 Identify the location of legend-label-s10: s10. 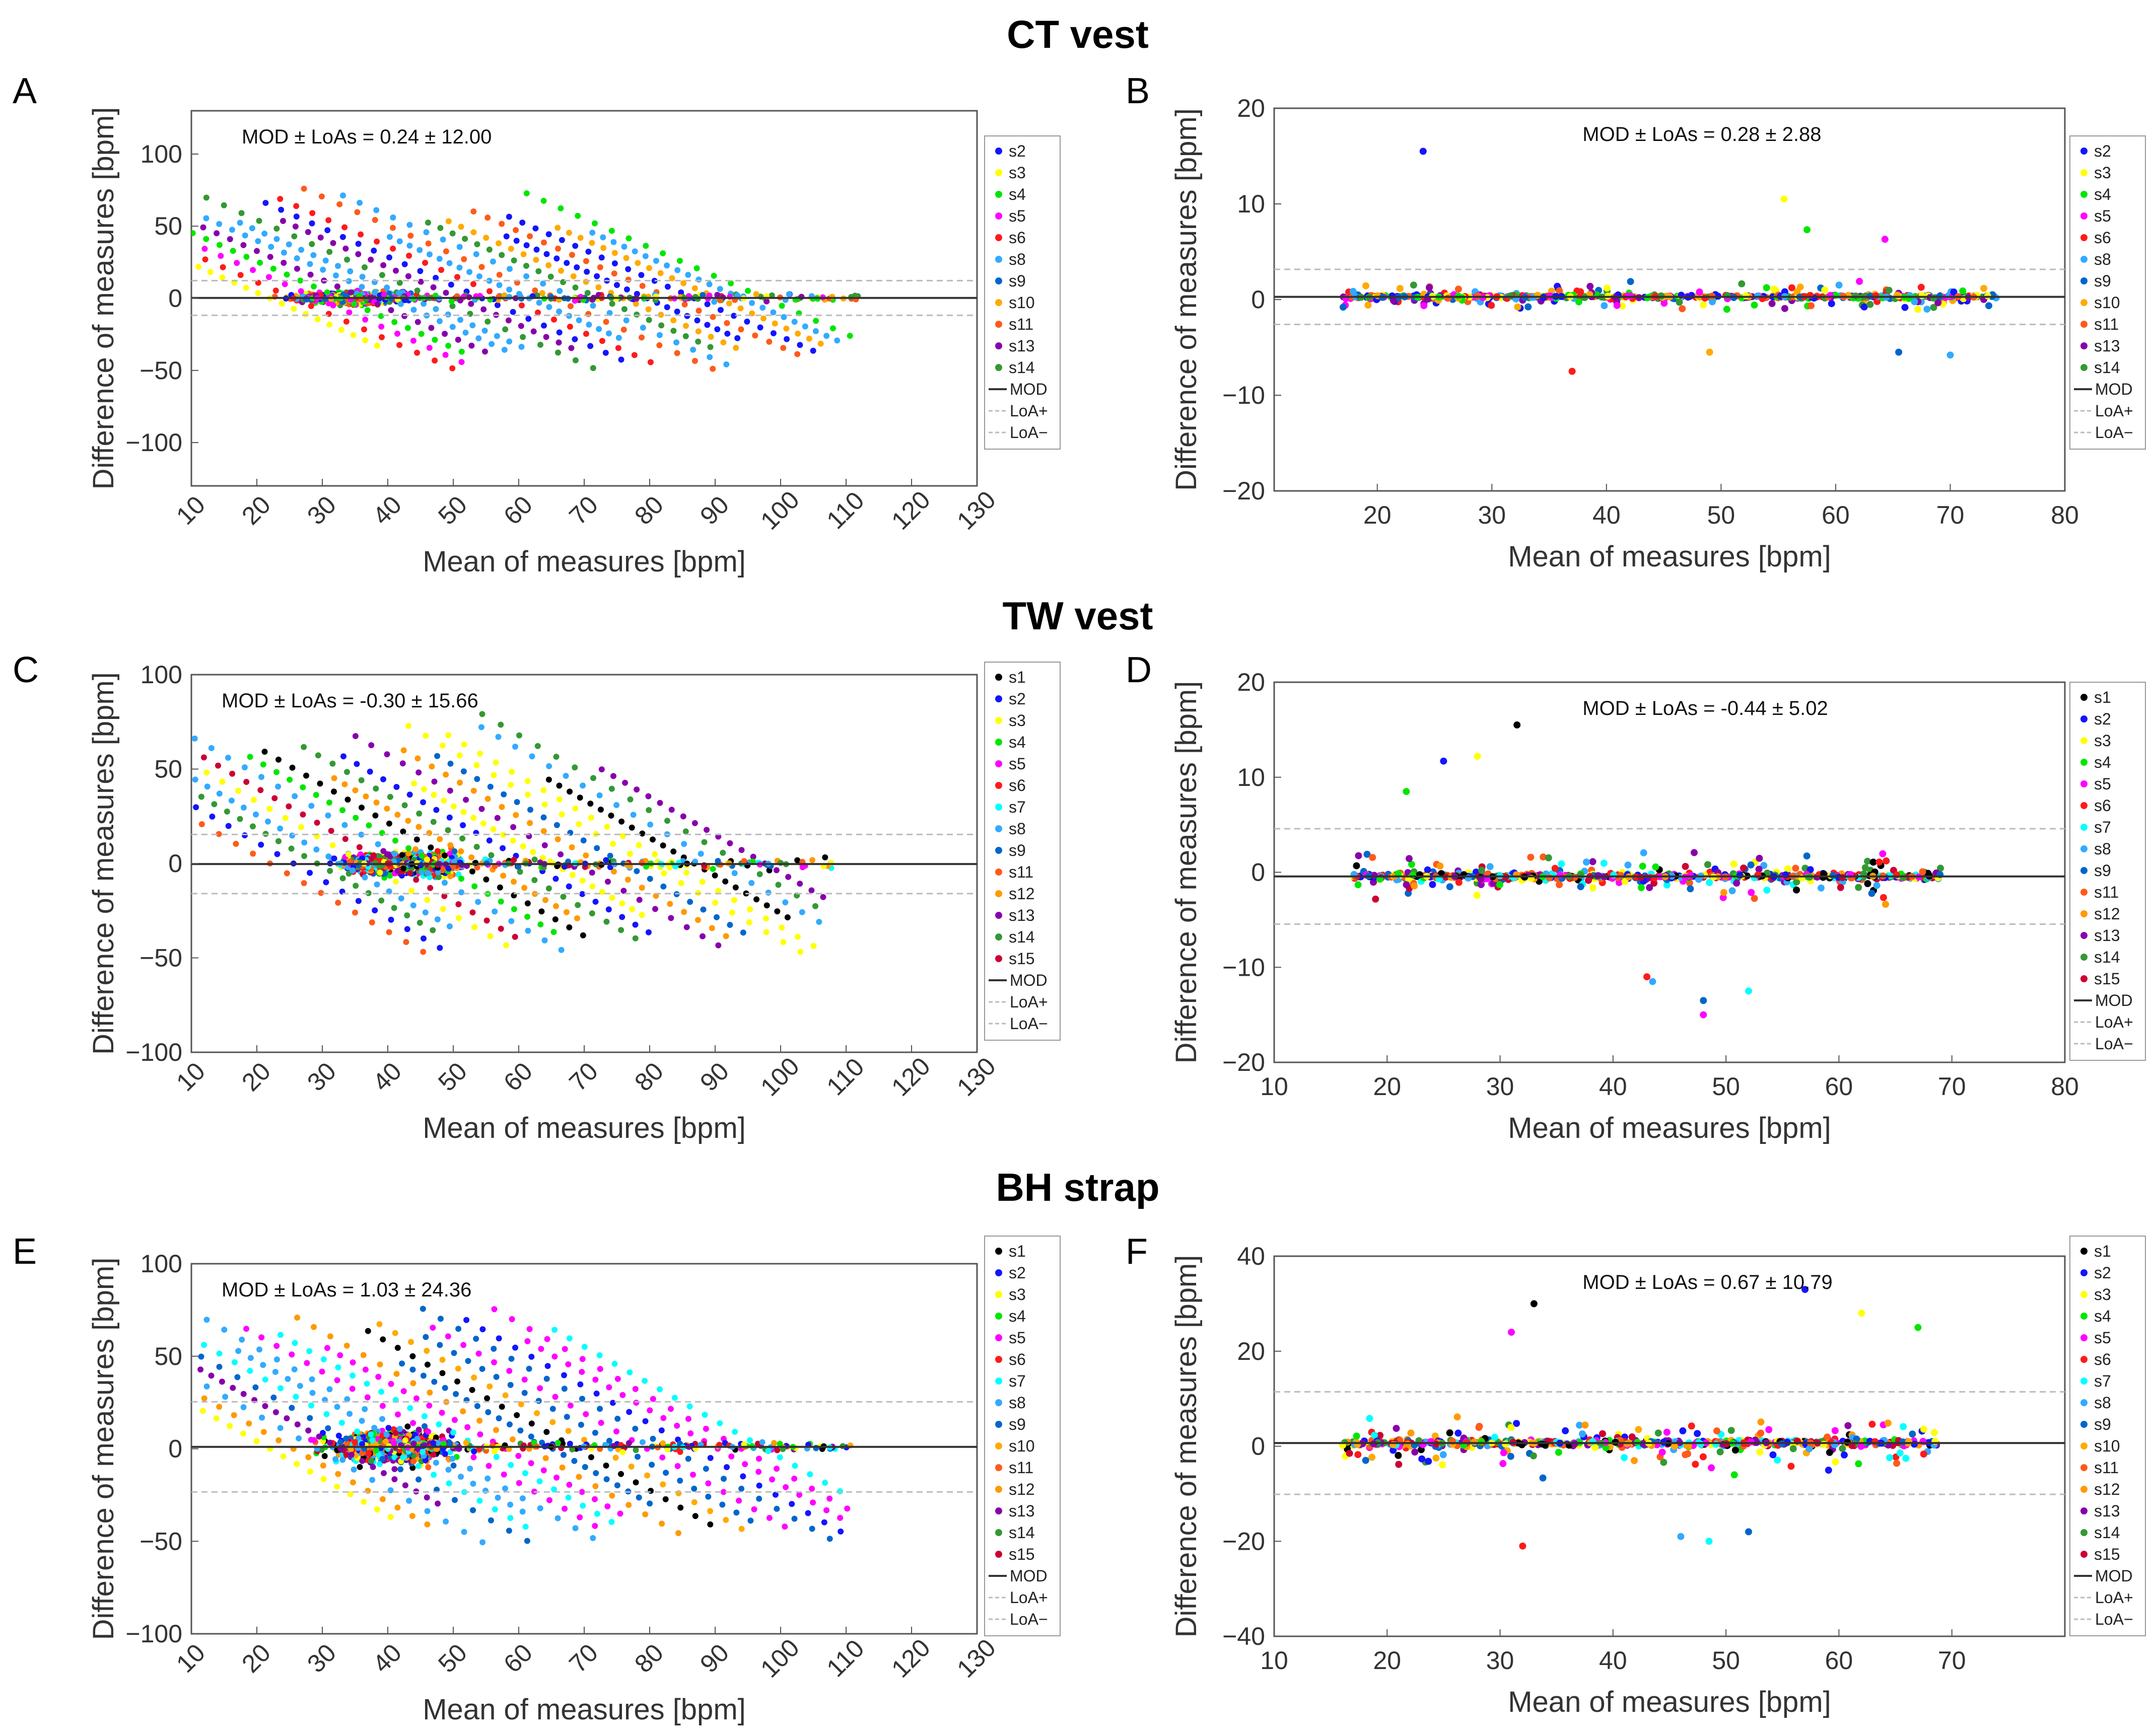
(1022, 303).